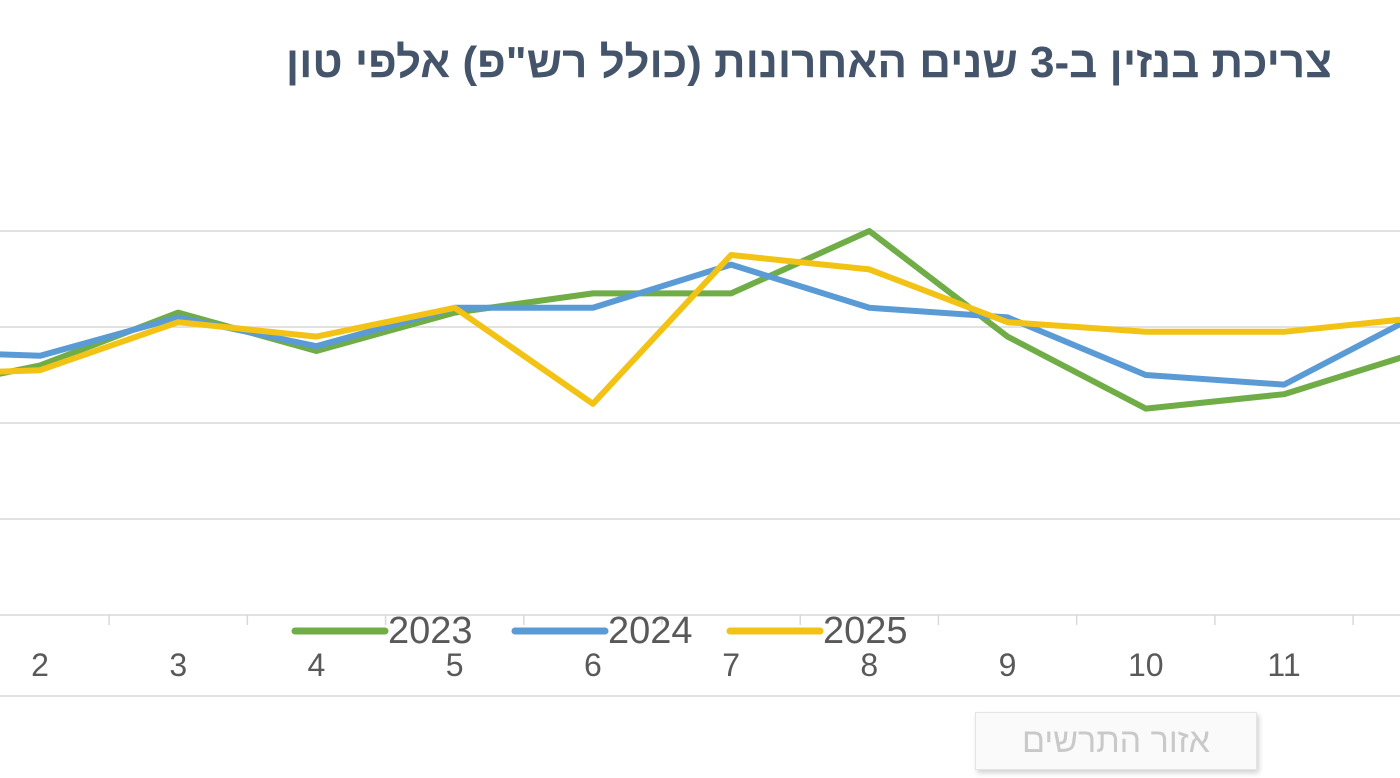  What do you see at coordinates (731, 665) in the screenshot?
I see `x-tick-label: 7` at bounding box center [731, 665].